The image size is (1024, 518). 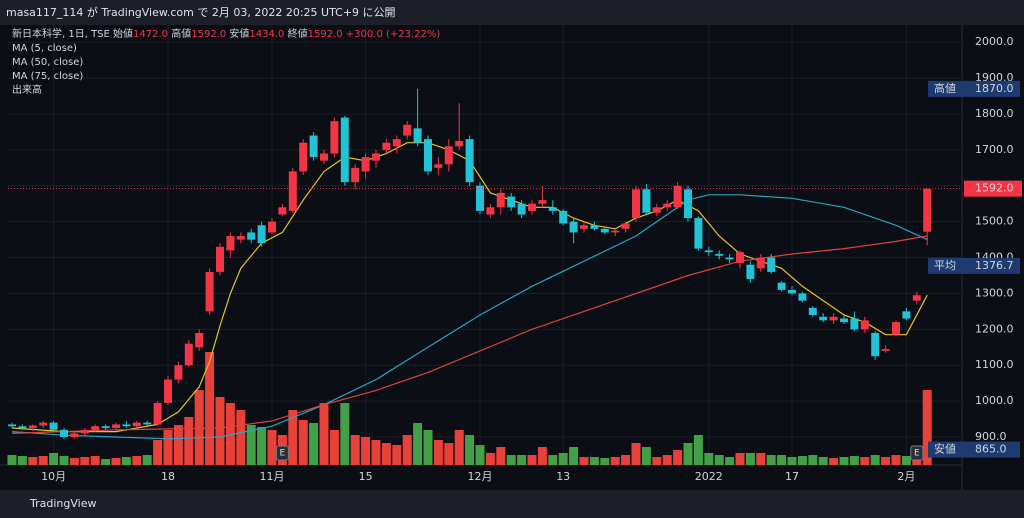 I want to click on y-tick-label: 2000.0, so click(x=994, y=41).